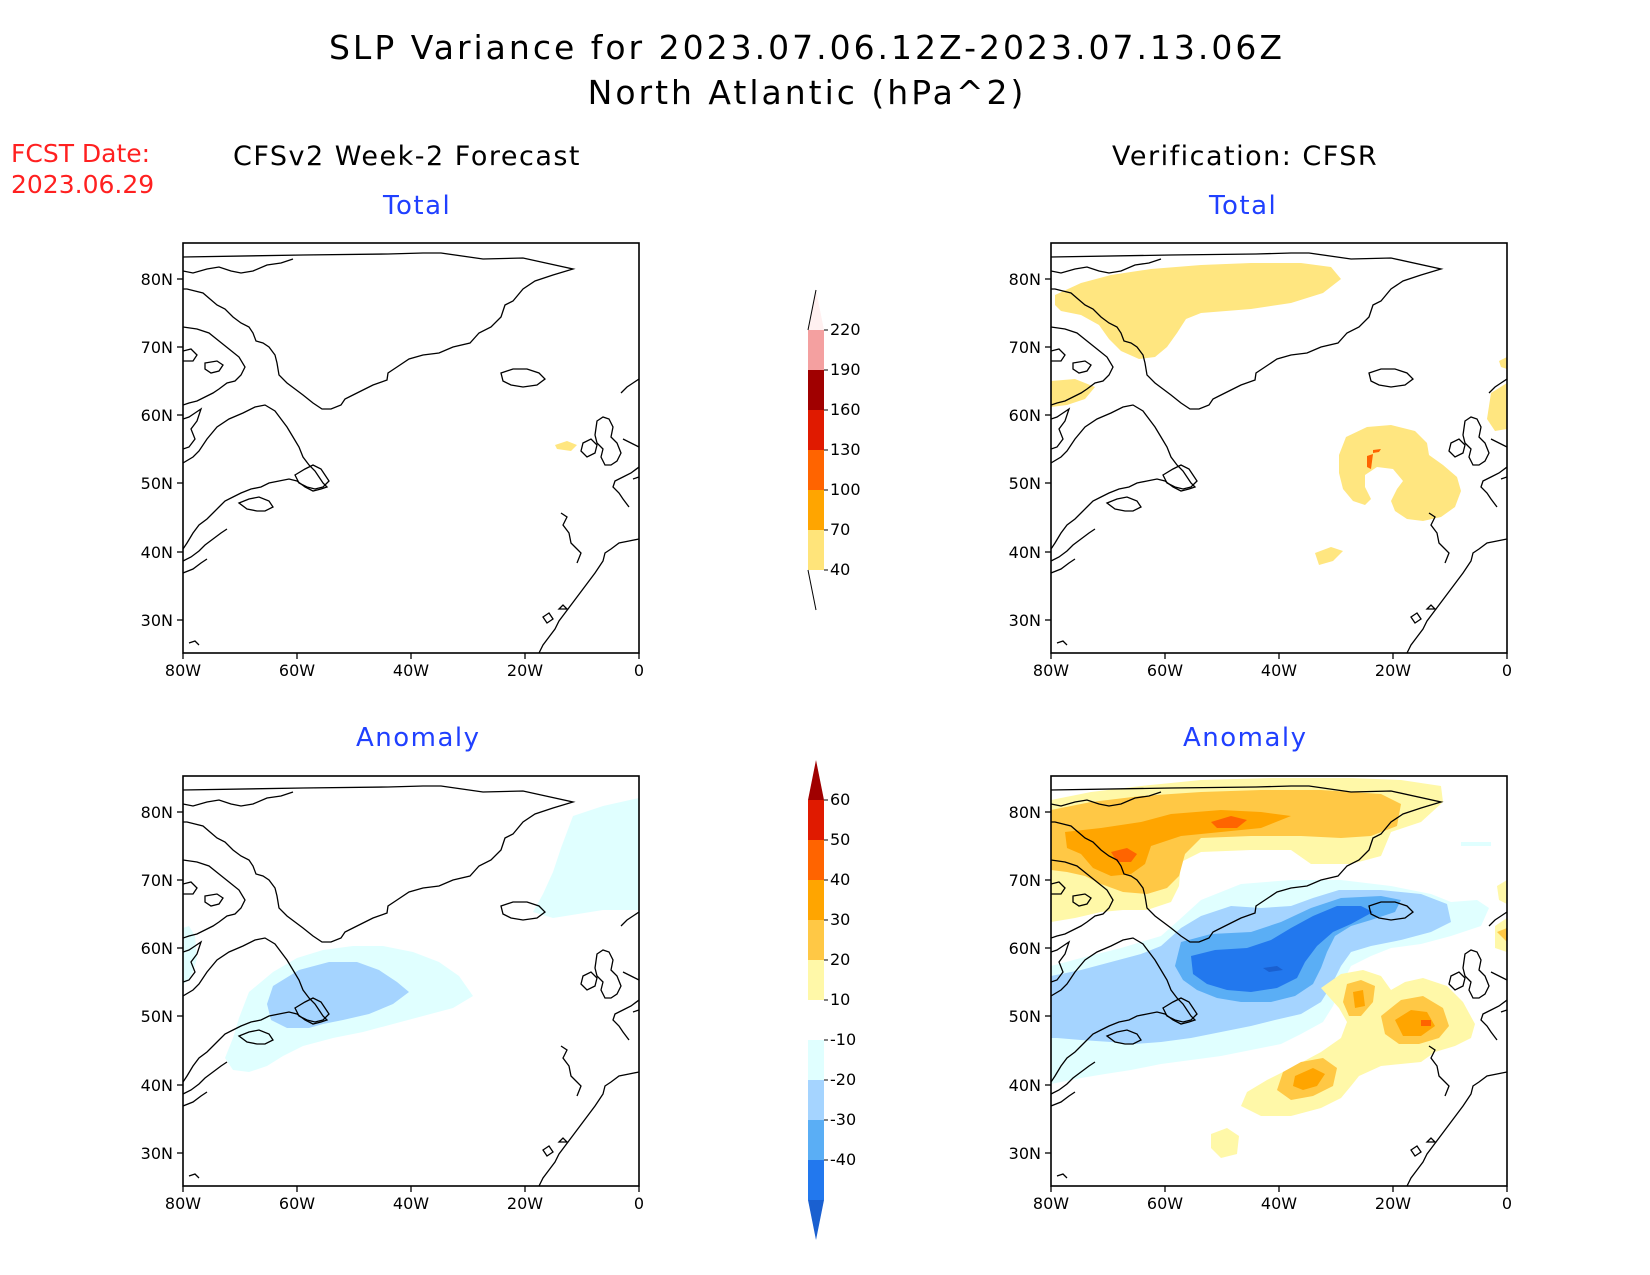 The image size is (1650, 1275). What do you see at coordinates (1279, 414) in the screenshot?
I see `variance-regions` at bounding box center [1279, 414].